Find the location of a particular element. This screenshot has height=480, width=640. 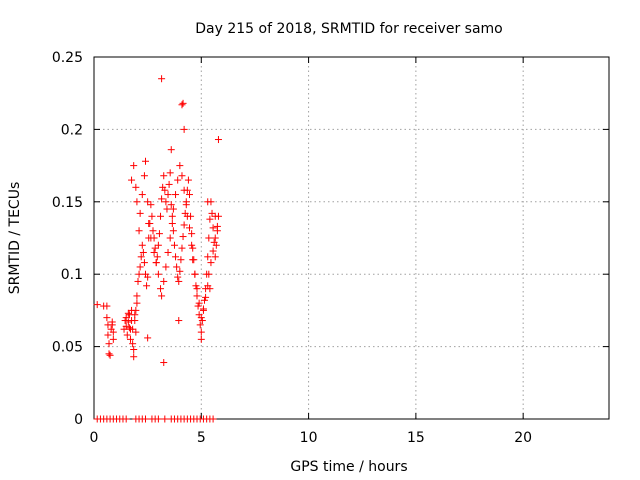

x-tick-label: 20 is located at coordinates (523, 438).